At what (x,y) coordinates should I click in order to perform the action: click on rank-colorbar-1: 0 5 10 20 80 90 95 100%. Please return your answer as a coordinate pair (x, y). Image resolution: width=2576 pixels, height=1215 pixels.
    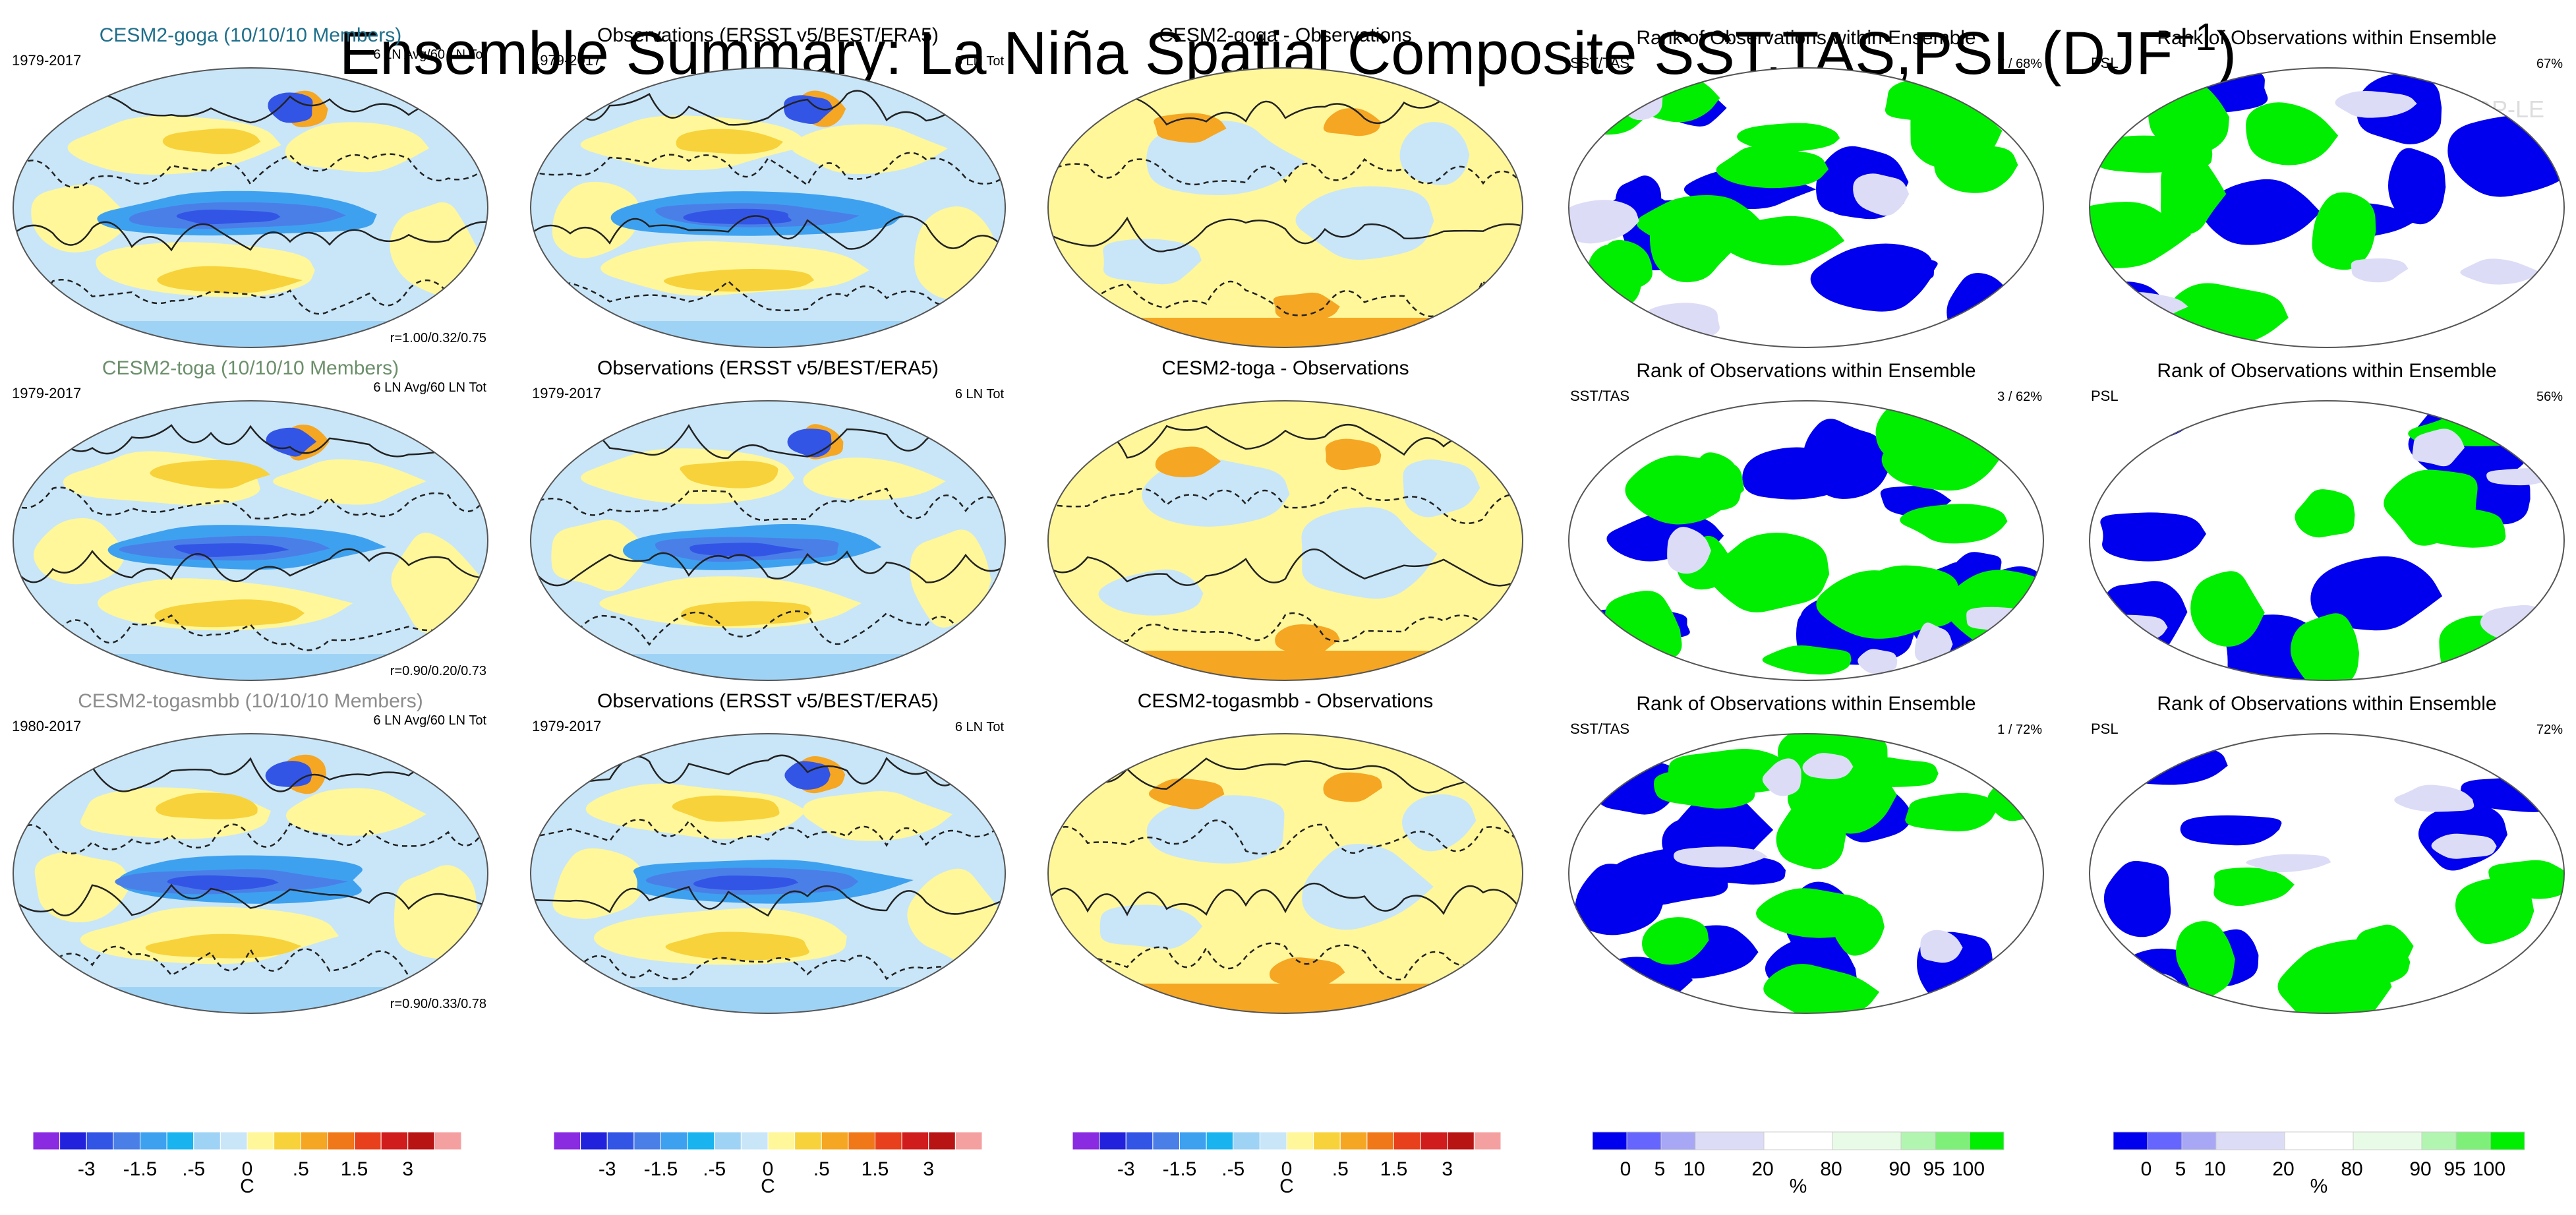
    Looking at the image, I should click on (1798, 1164).